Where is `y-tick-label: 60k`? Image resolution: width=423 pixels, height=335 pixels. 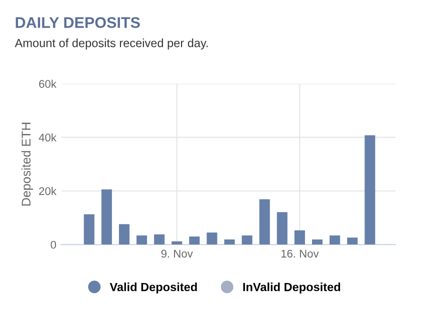 y-tick-label: 60k is located at coordinates (47, 84).